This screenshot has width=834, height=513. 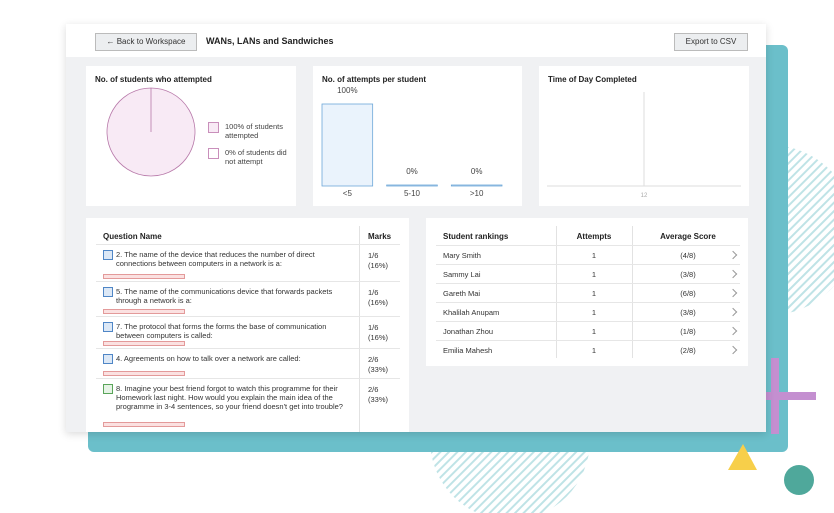 I want to click on cell: Jonathan Zhou, so click(x=468, y=331).